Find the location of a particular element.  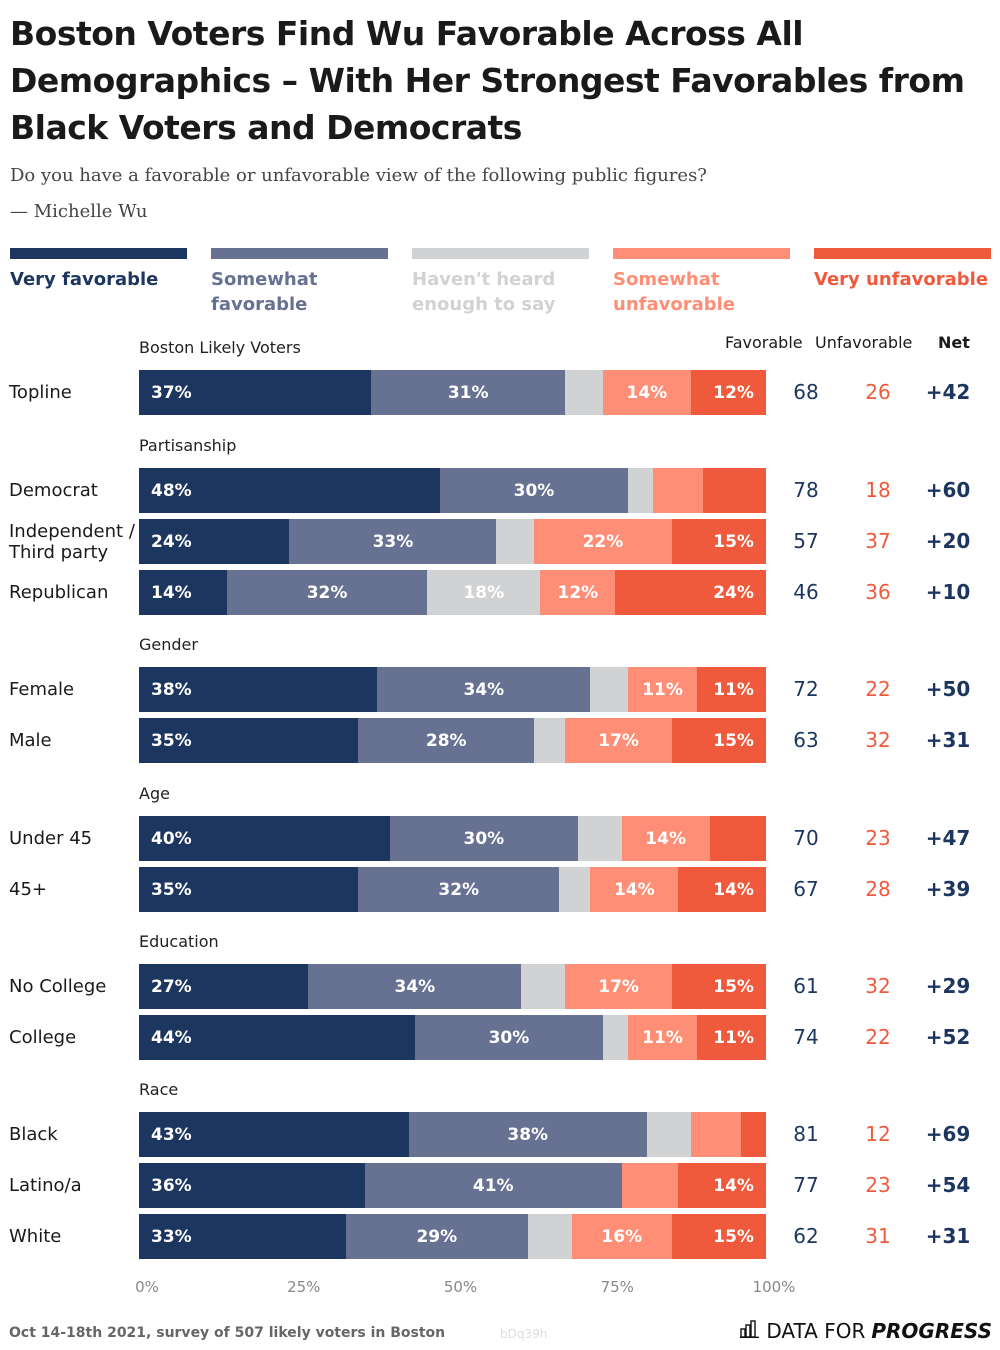

bar-row: 33% 29% 16% 15% is located at coordinates (452, 1236).